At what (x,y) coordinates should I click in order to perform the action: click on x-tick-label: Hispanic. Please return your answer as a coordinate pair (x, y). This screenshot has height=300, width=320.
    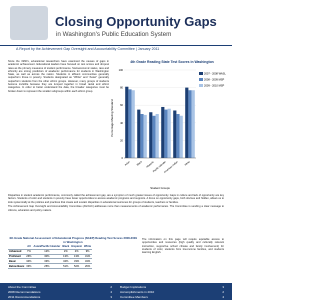
    Looking at the image, I should click on (151, 164).